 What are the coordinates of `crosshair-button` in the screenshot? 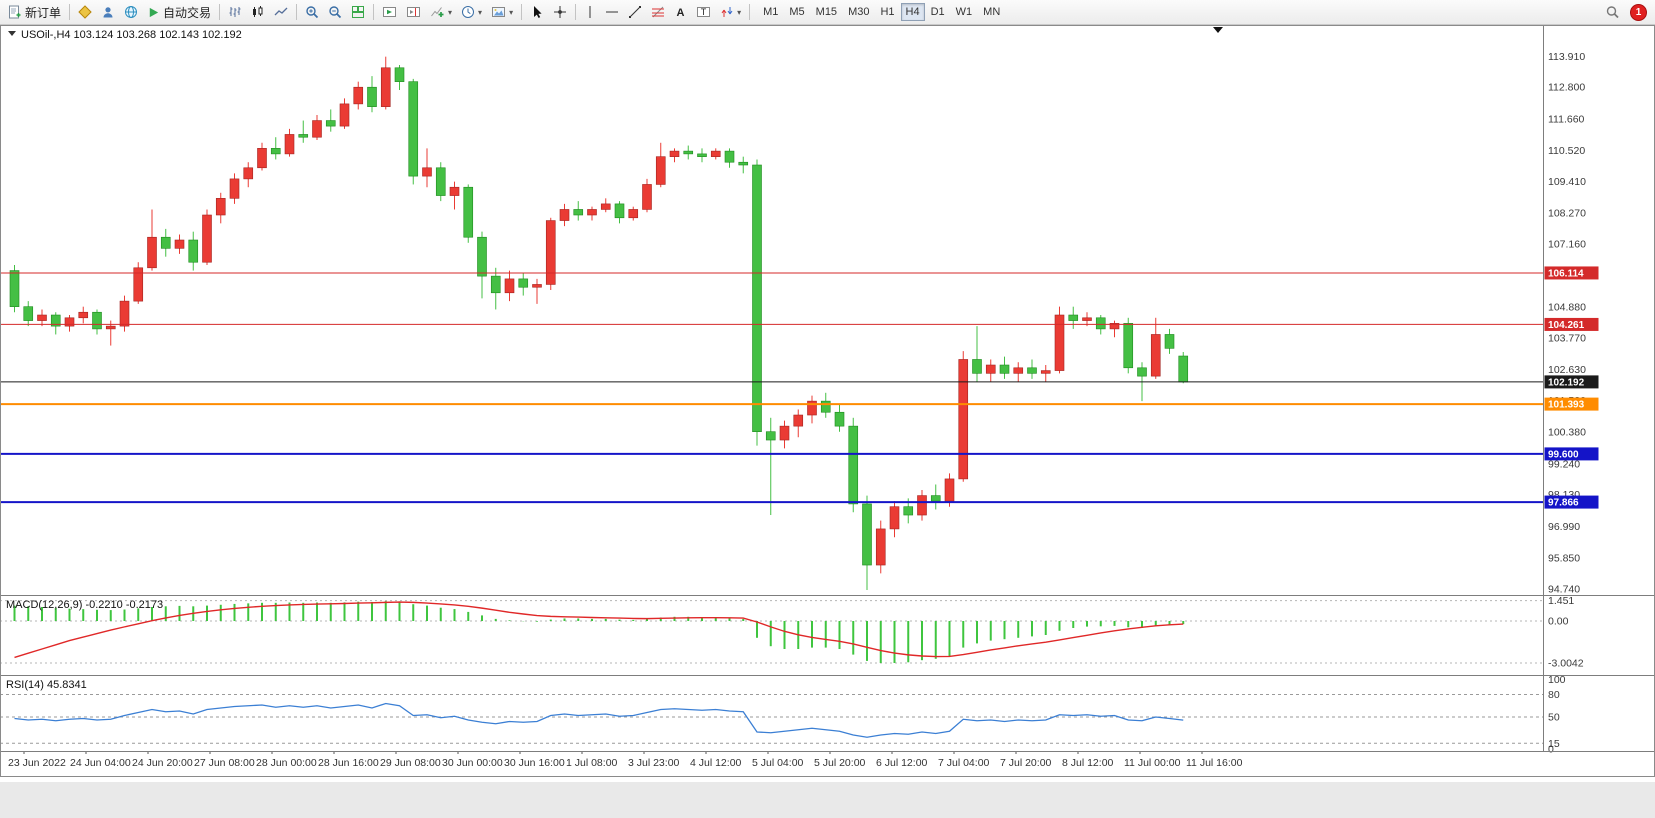 It's located at (560, 12).